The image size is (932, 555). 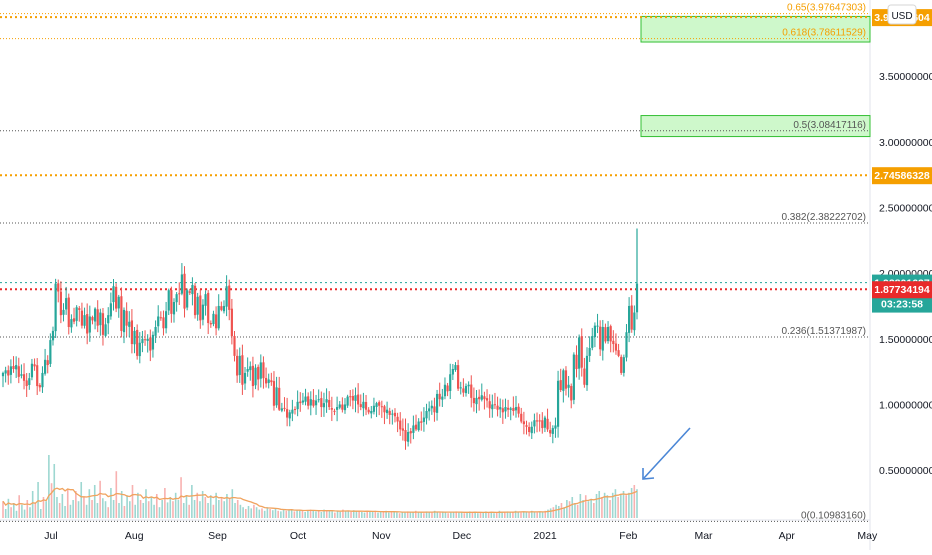 What do you see at coordinates (628, 536) in the screenshot?
I see `x-tick-label: Feb` at bounding box center [628, 536].